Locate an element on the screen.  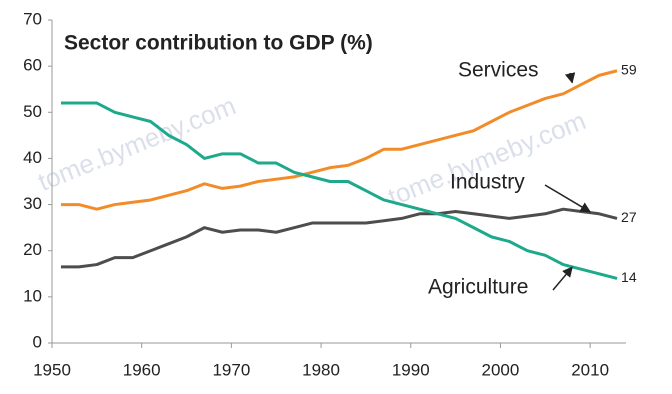
y-tick-label: 30 is located at coordinates (32, 203).